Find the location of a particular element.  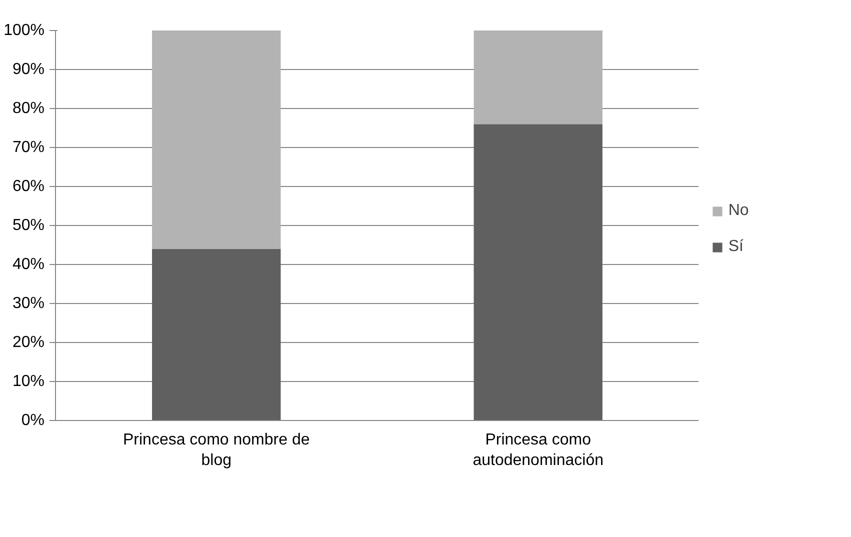

y-tick-label: 80% is located at coordinates (28, 108).